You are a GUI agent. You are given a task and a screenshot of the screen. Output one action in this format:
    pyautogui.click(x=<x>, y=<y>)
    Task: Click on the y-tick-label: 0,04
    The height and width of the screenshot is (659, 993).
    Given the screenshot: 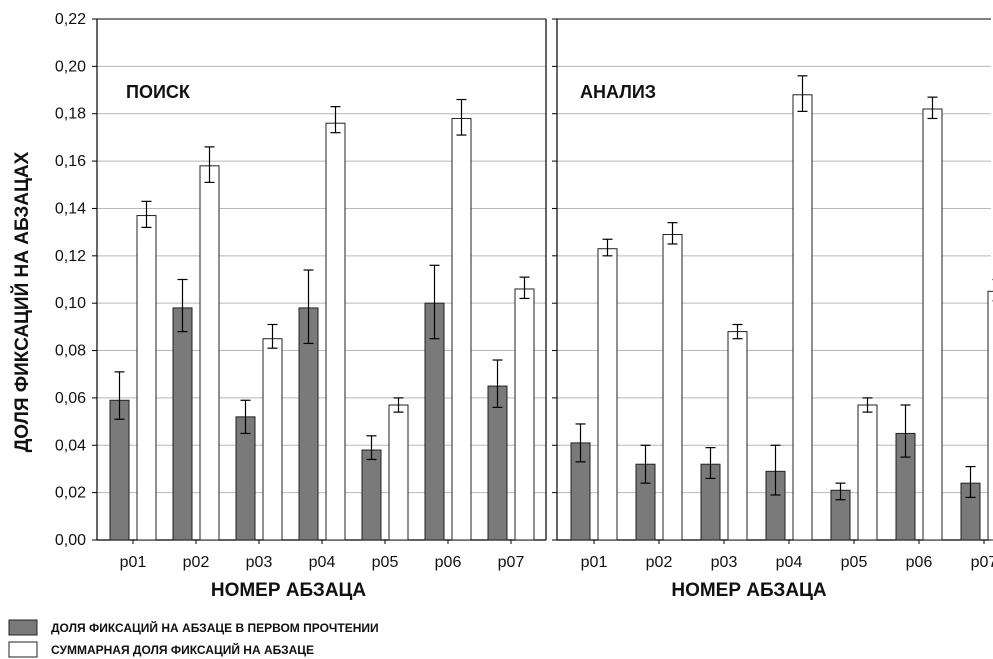 What is the action you would take?
    pyautogui.click(x=70, y=445)
    